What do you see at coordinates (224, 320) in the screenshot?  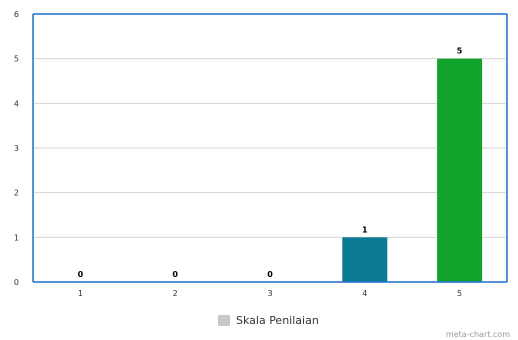 I see `legend-swatch` at bounding box center [224, 320].